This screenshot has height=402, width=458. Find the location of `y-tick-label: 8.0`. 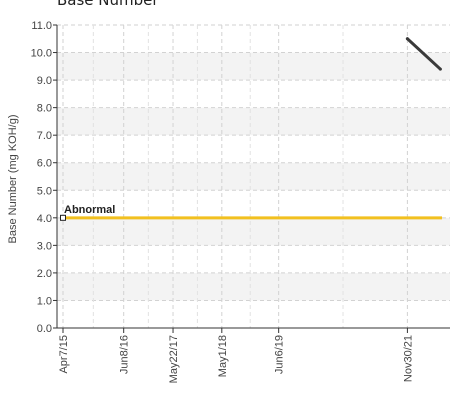

y-tick-label: 8.0 is located at coordinates (44, 109).